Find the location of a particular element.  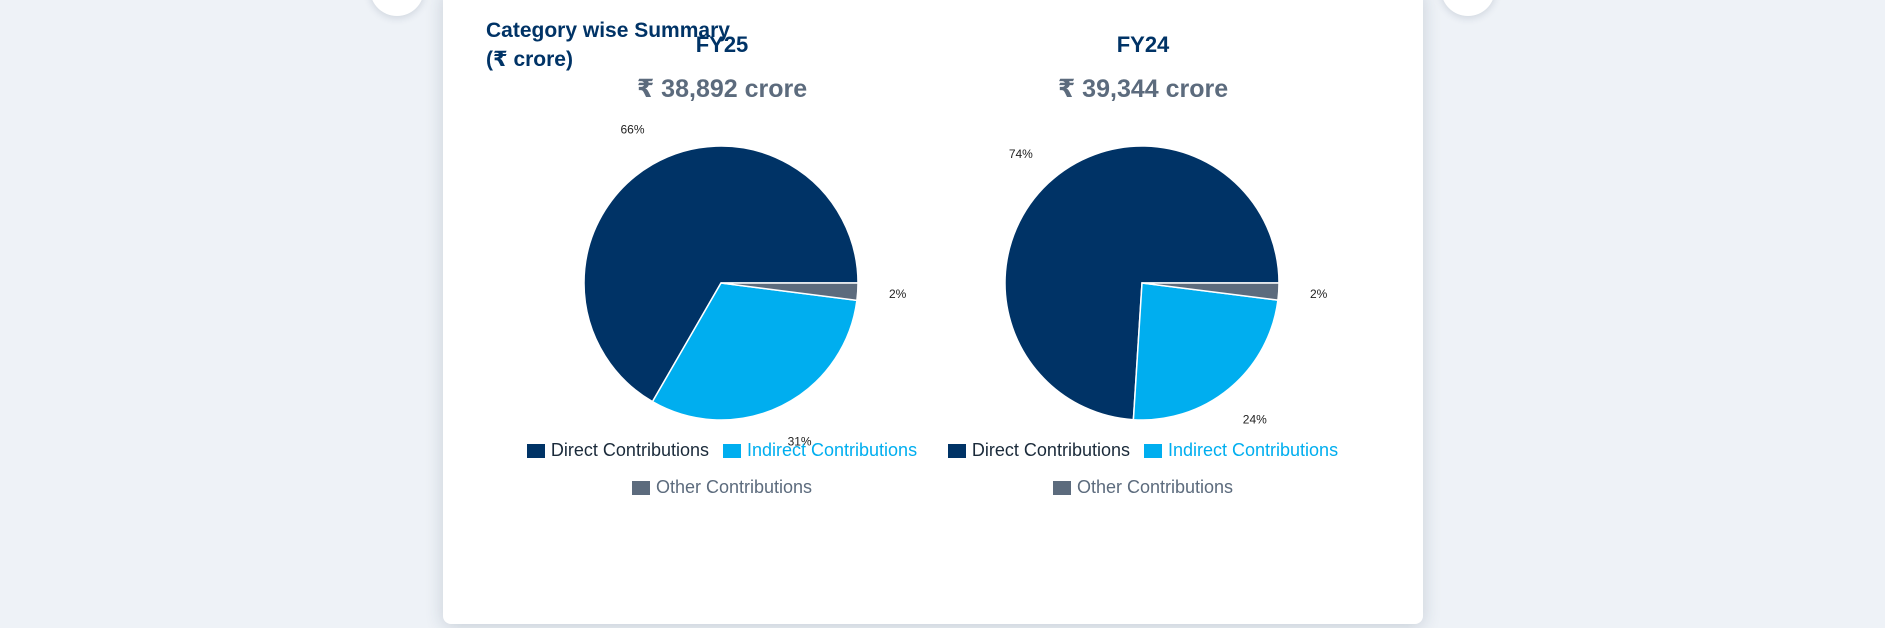

pie-total: ₹ 38,892 crore is located at coordinates (722, 89).